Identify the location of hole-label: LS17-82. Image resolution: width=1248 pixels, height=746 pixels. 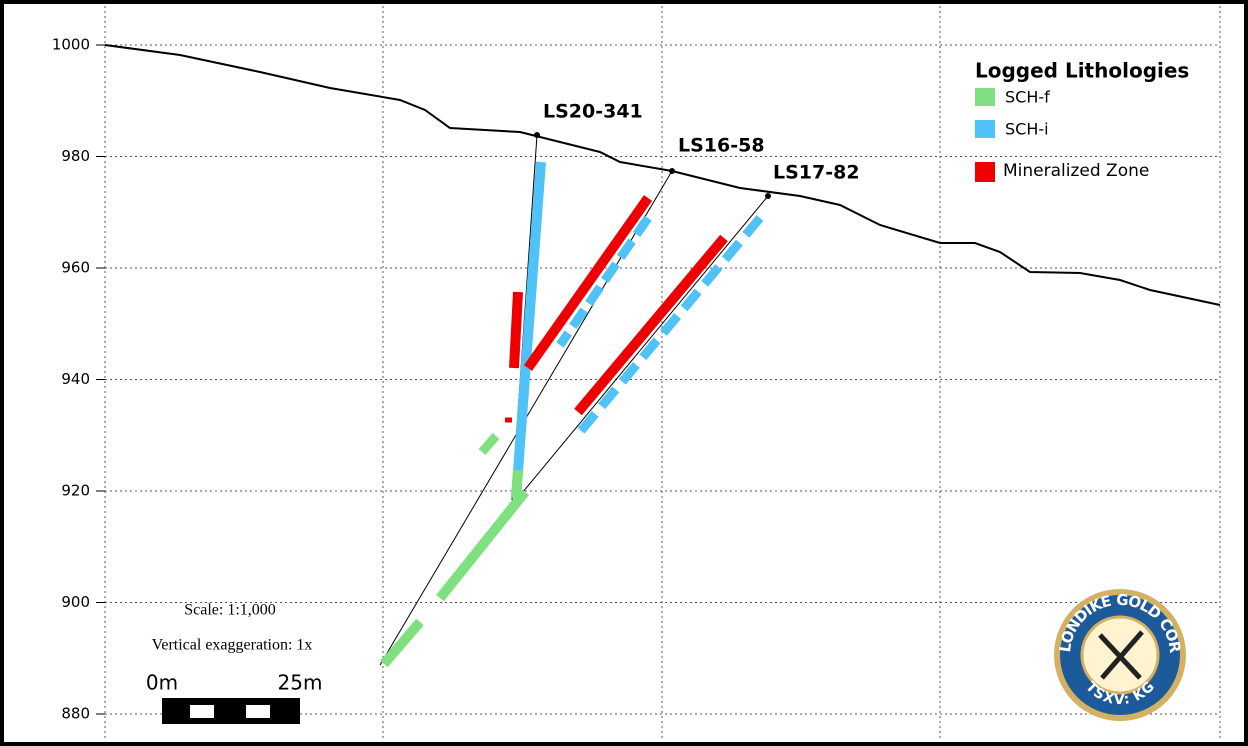
(816, 173).